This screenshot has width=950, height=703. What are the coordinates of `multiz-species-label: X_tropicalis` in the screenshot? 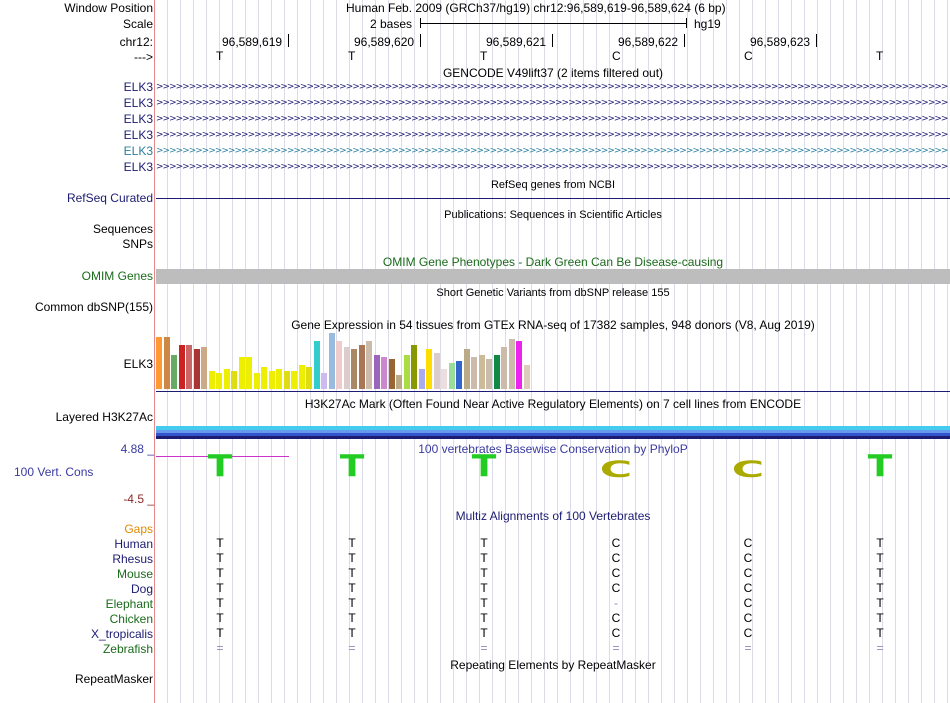 It's located at (121, 634).